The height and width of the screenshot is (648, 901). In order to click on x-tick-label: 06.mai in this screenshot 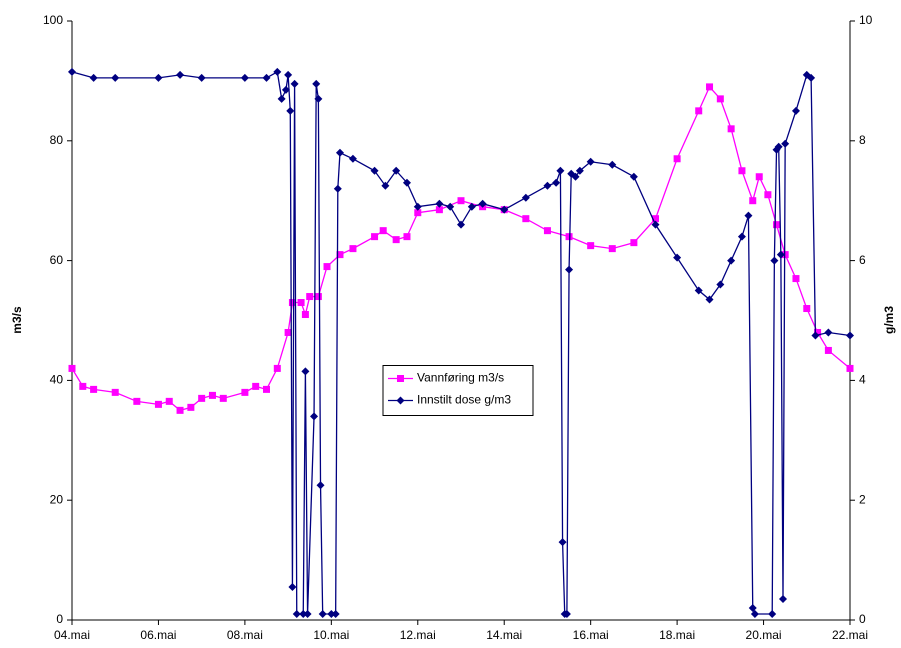, I will do `click(158, 635)`.